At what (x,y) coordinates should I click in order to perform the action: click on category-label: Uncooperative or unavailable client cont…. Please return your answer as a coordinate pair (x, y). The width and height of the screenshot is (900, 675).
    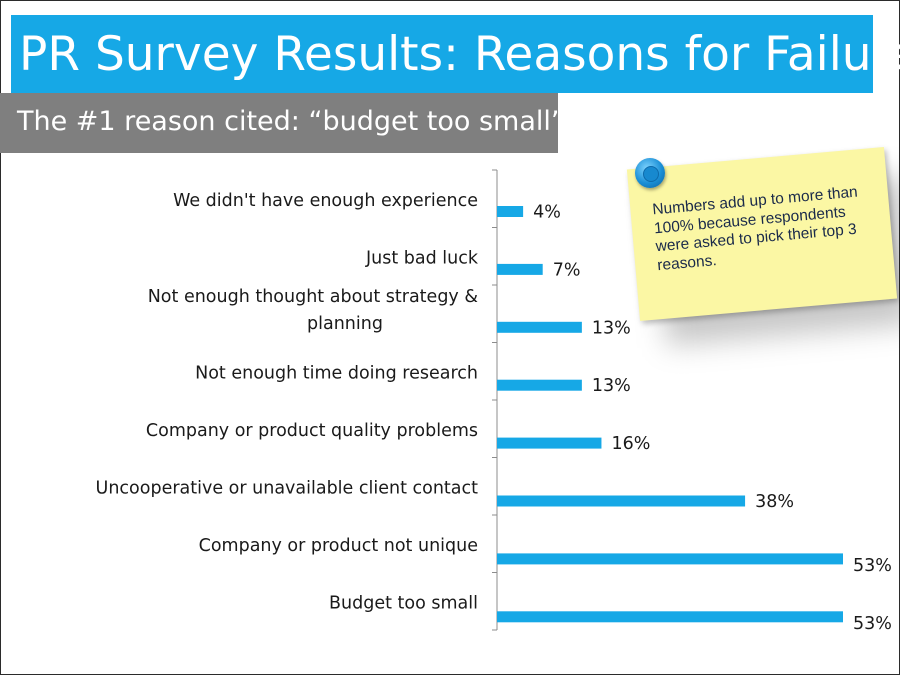
    Looking at the image, I should click on (287, 489).